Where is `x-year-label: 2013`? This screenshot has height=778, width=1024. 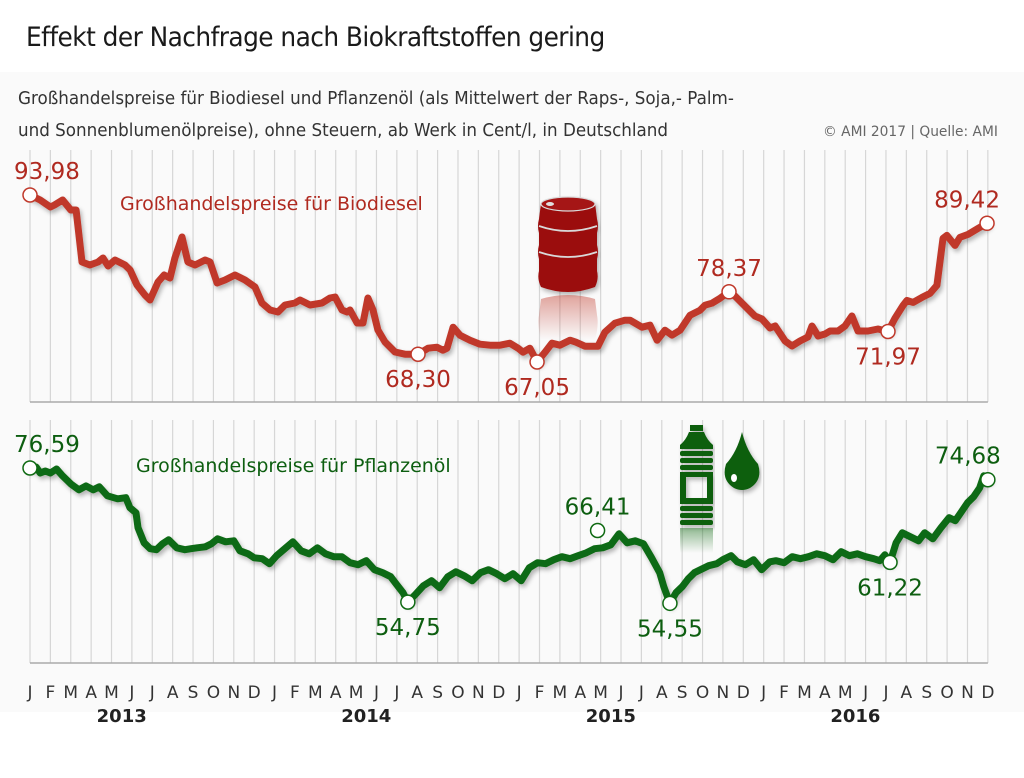 x-year-label: 2013 is located at coordinates (122, 716).